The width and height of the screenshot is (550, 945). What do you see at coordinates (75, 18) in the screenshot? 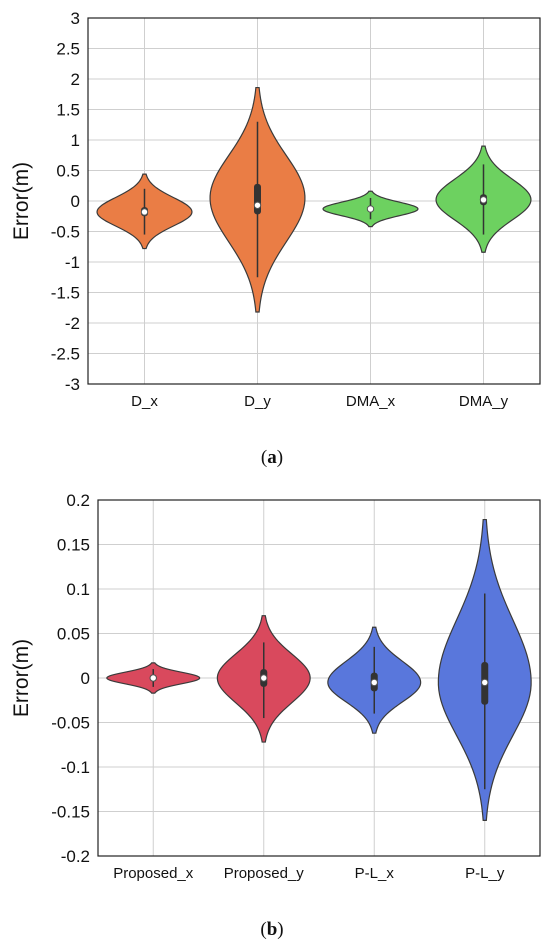
I see `panel-0-y-tick-label: 3` at bounding box center [75, 18].